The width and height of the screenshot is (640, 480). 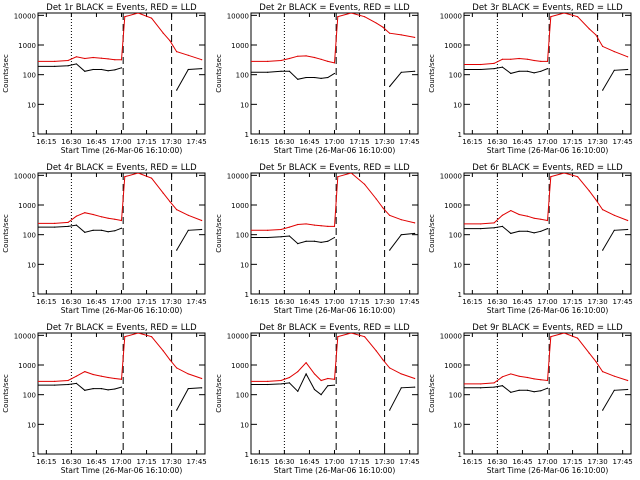 I want to click on x-tick-label: 17:00, so click(x=121, y=142).